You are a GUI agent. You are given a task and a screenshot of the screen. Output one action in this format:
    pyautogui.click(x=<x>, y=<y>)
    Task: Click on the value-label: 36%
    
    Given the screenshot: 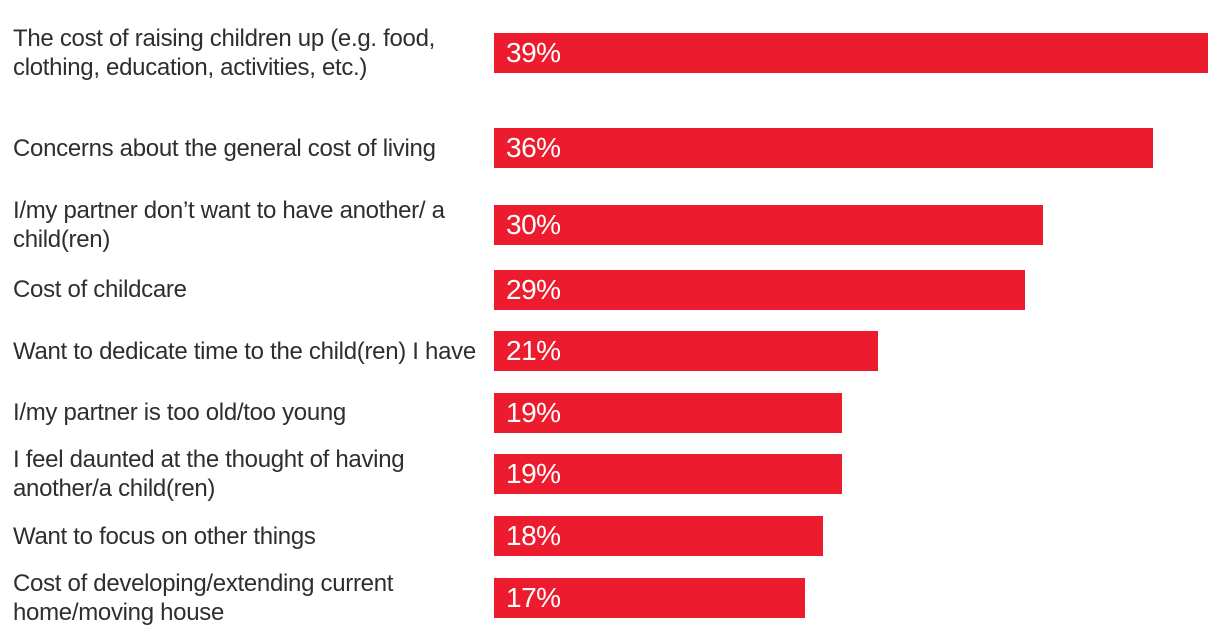 What is the action you would take?
    pyautogui.click(x=533, y=147)
    